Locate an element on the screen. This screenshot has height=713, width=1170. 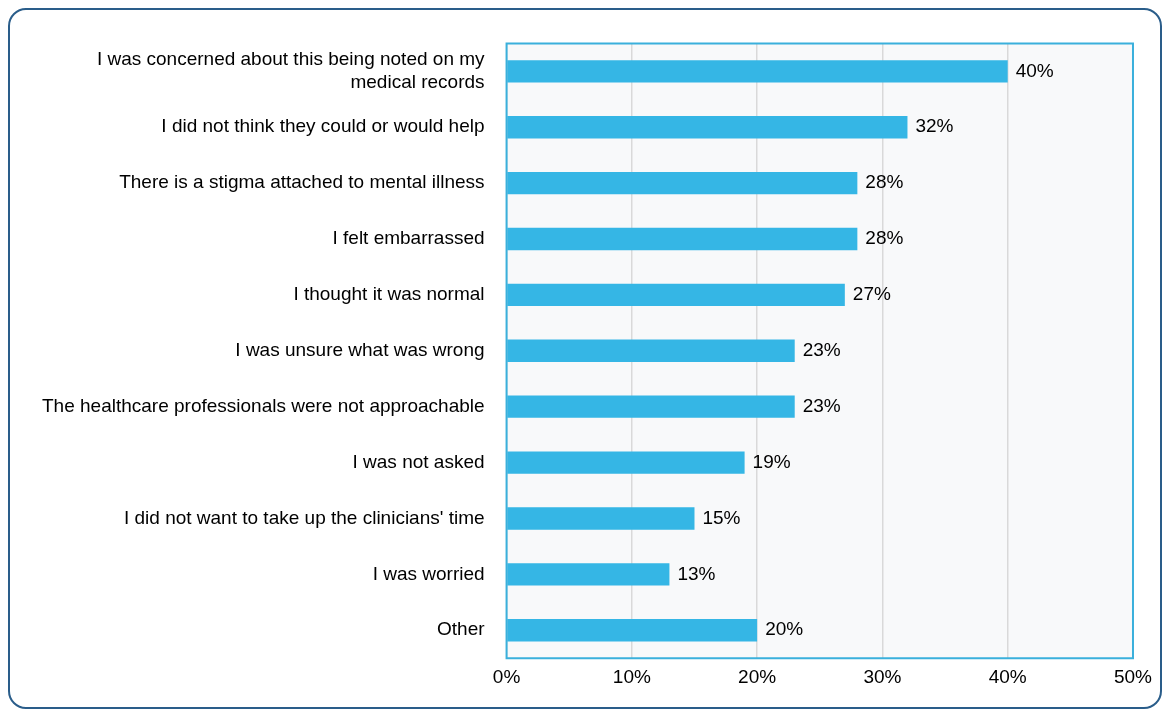
data-label: 20% is located at coordinates (784, 629).